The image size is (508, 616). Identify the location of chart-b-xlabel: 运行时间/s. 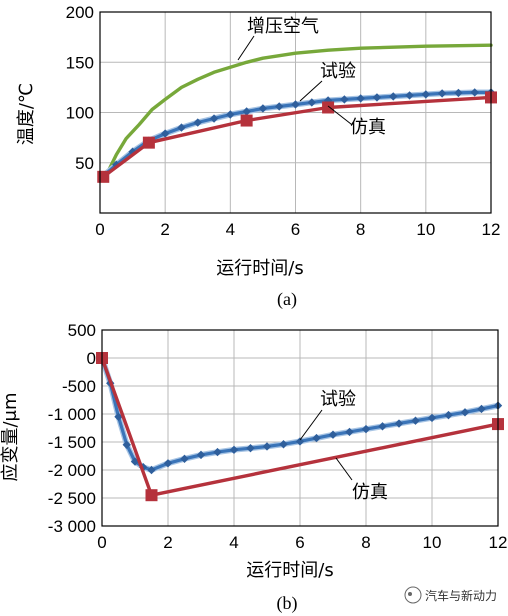
(289, 570).